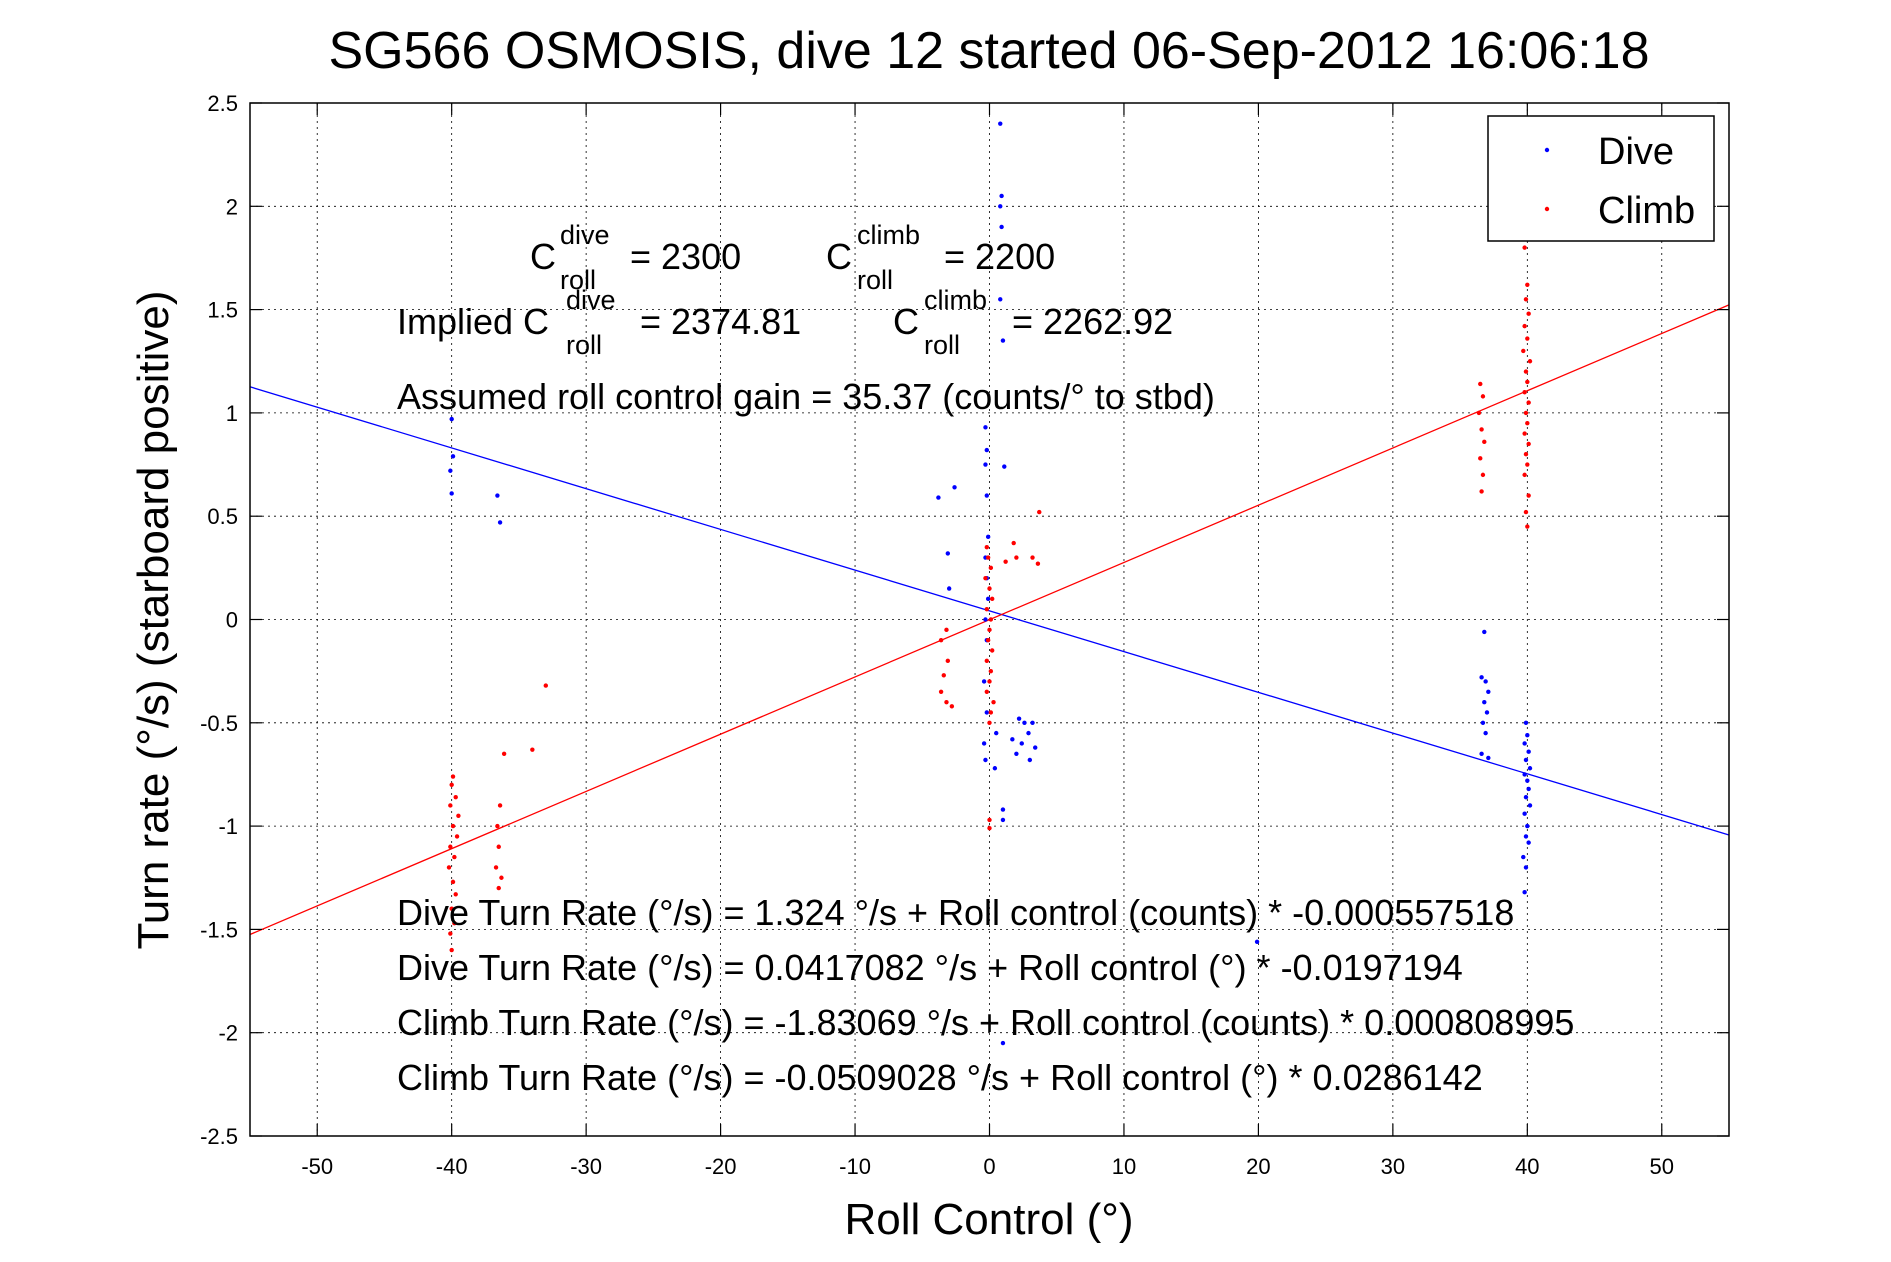 This screenshot has height=1262, width=1891. What do you see at coordinates (586, 1166) in the screenshot?
I see `x-tick-label: -30` at bounding box center [586, 1166].